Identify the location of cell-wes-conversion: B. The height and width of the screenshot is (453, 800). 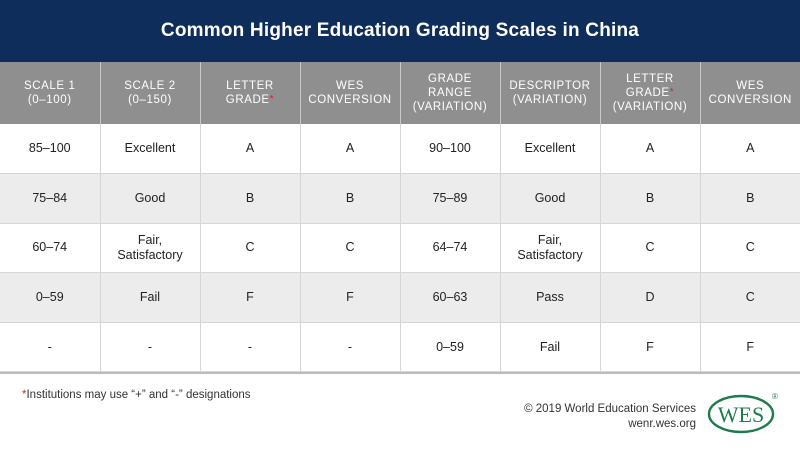
(350, 198).